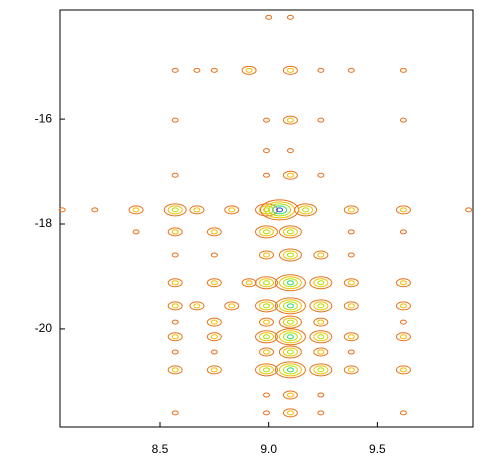 The width and height of the screenshot is (500, 476). Describe the element at coordinates (44, 118) in the screenshot. I see `y-tick-label: -16` at that location.